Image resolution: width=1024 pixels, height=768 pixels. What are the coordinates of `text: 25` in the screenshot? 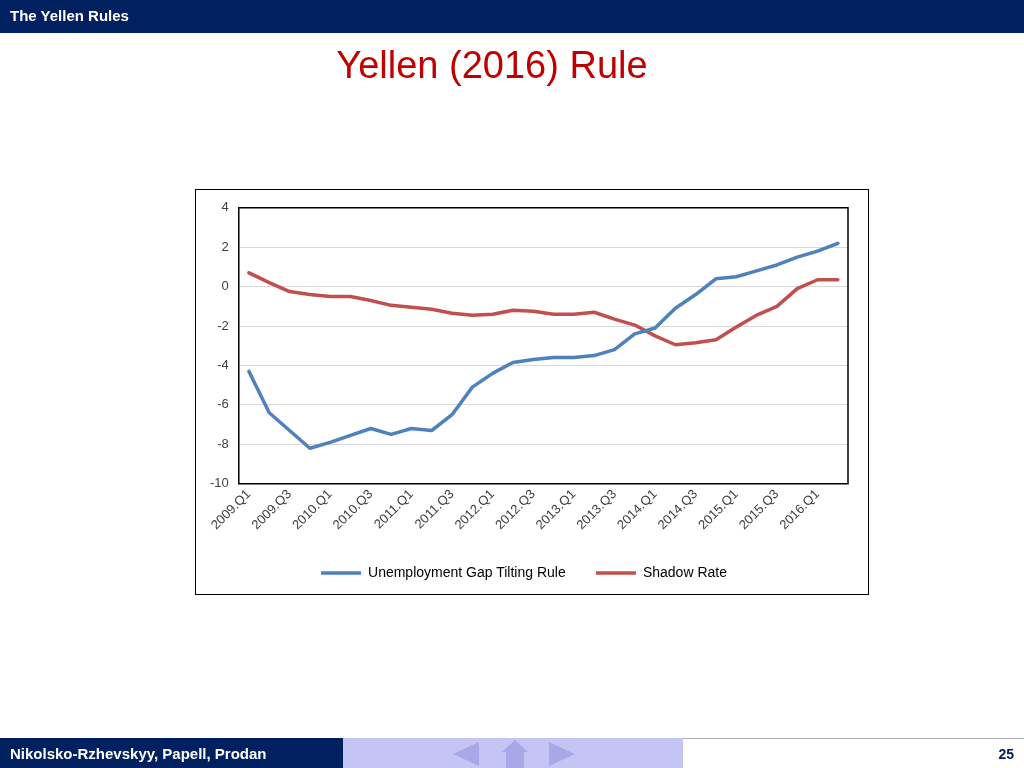 It's located at (1006, 754).